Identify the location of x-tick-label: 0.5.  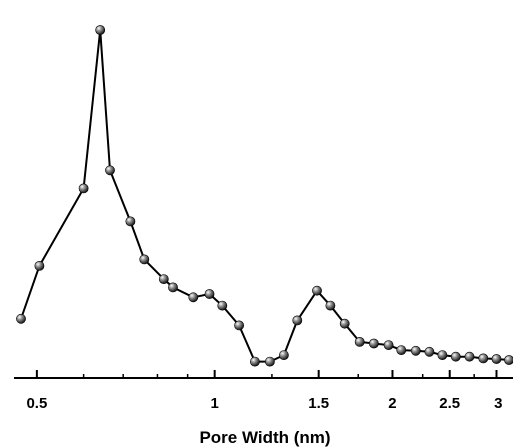
(36, 403).